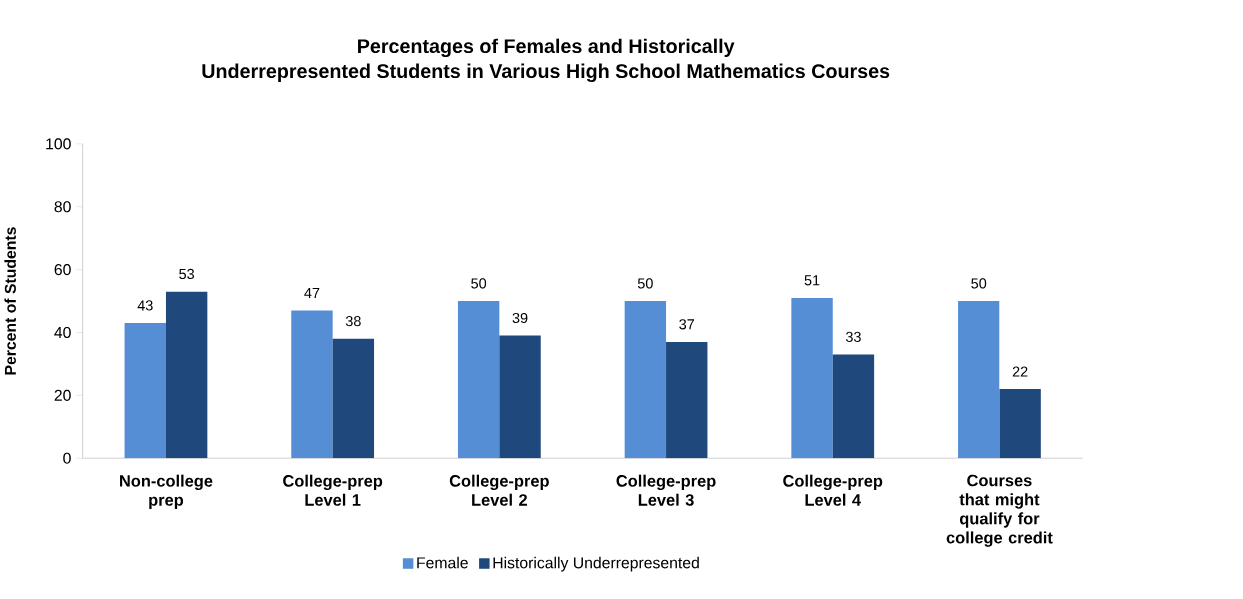 This screenshot has height=599, width=1243. I want to click on data-label: 39, so click(520, 318).